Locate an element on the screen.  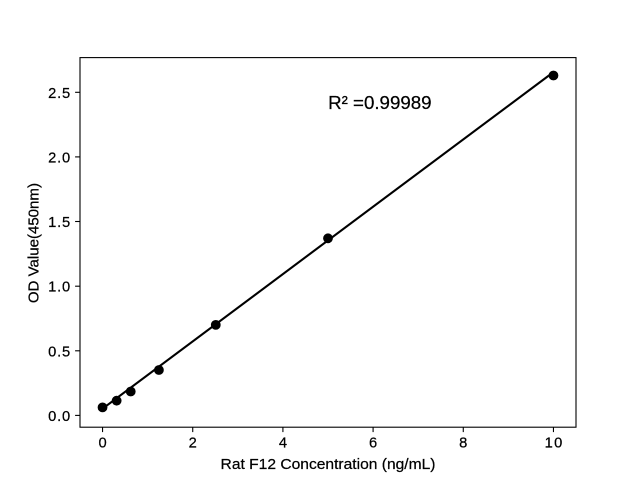
svg-text: 0.5 is located at coordinates (59, 352).